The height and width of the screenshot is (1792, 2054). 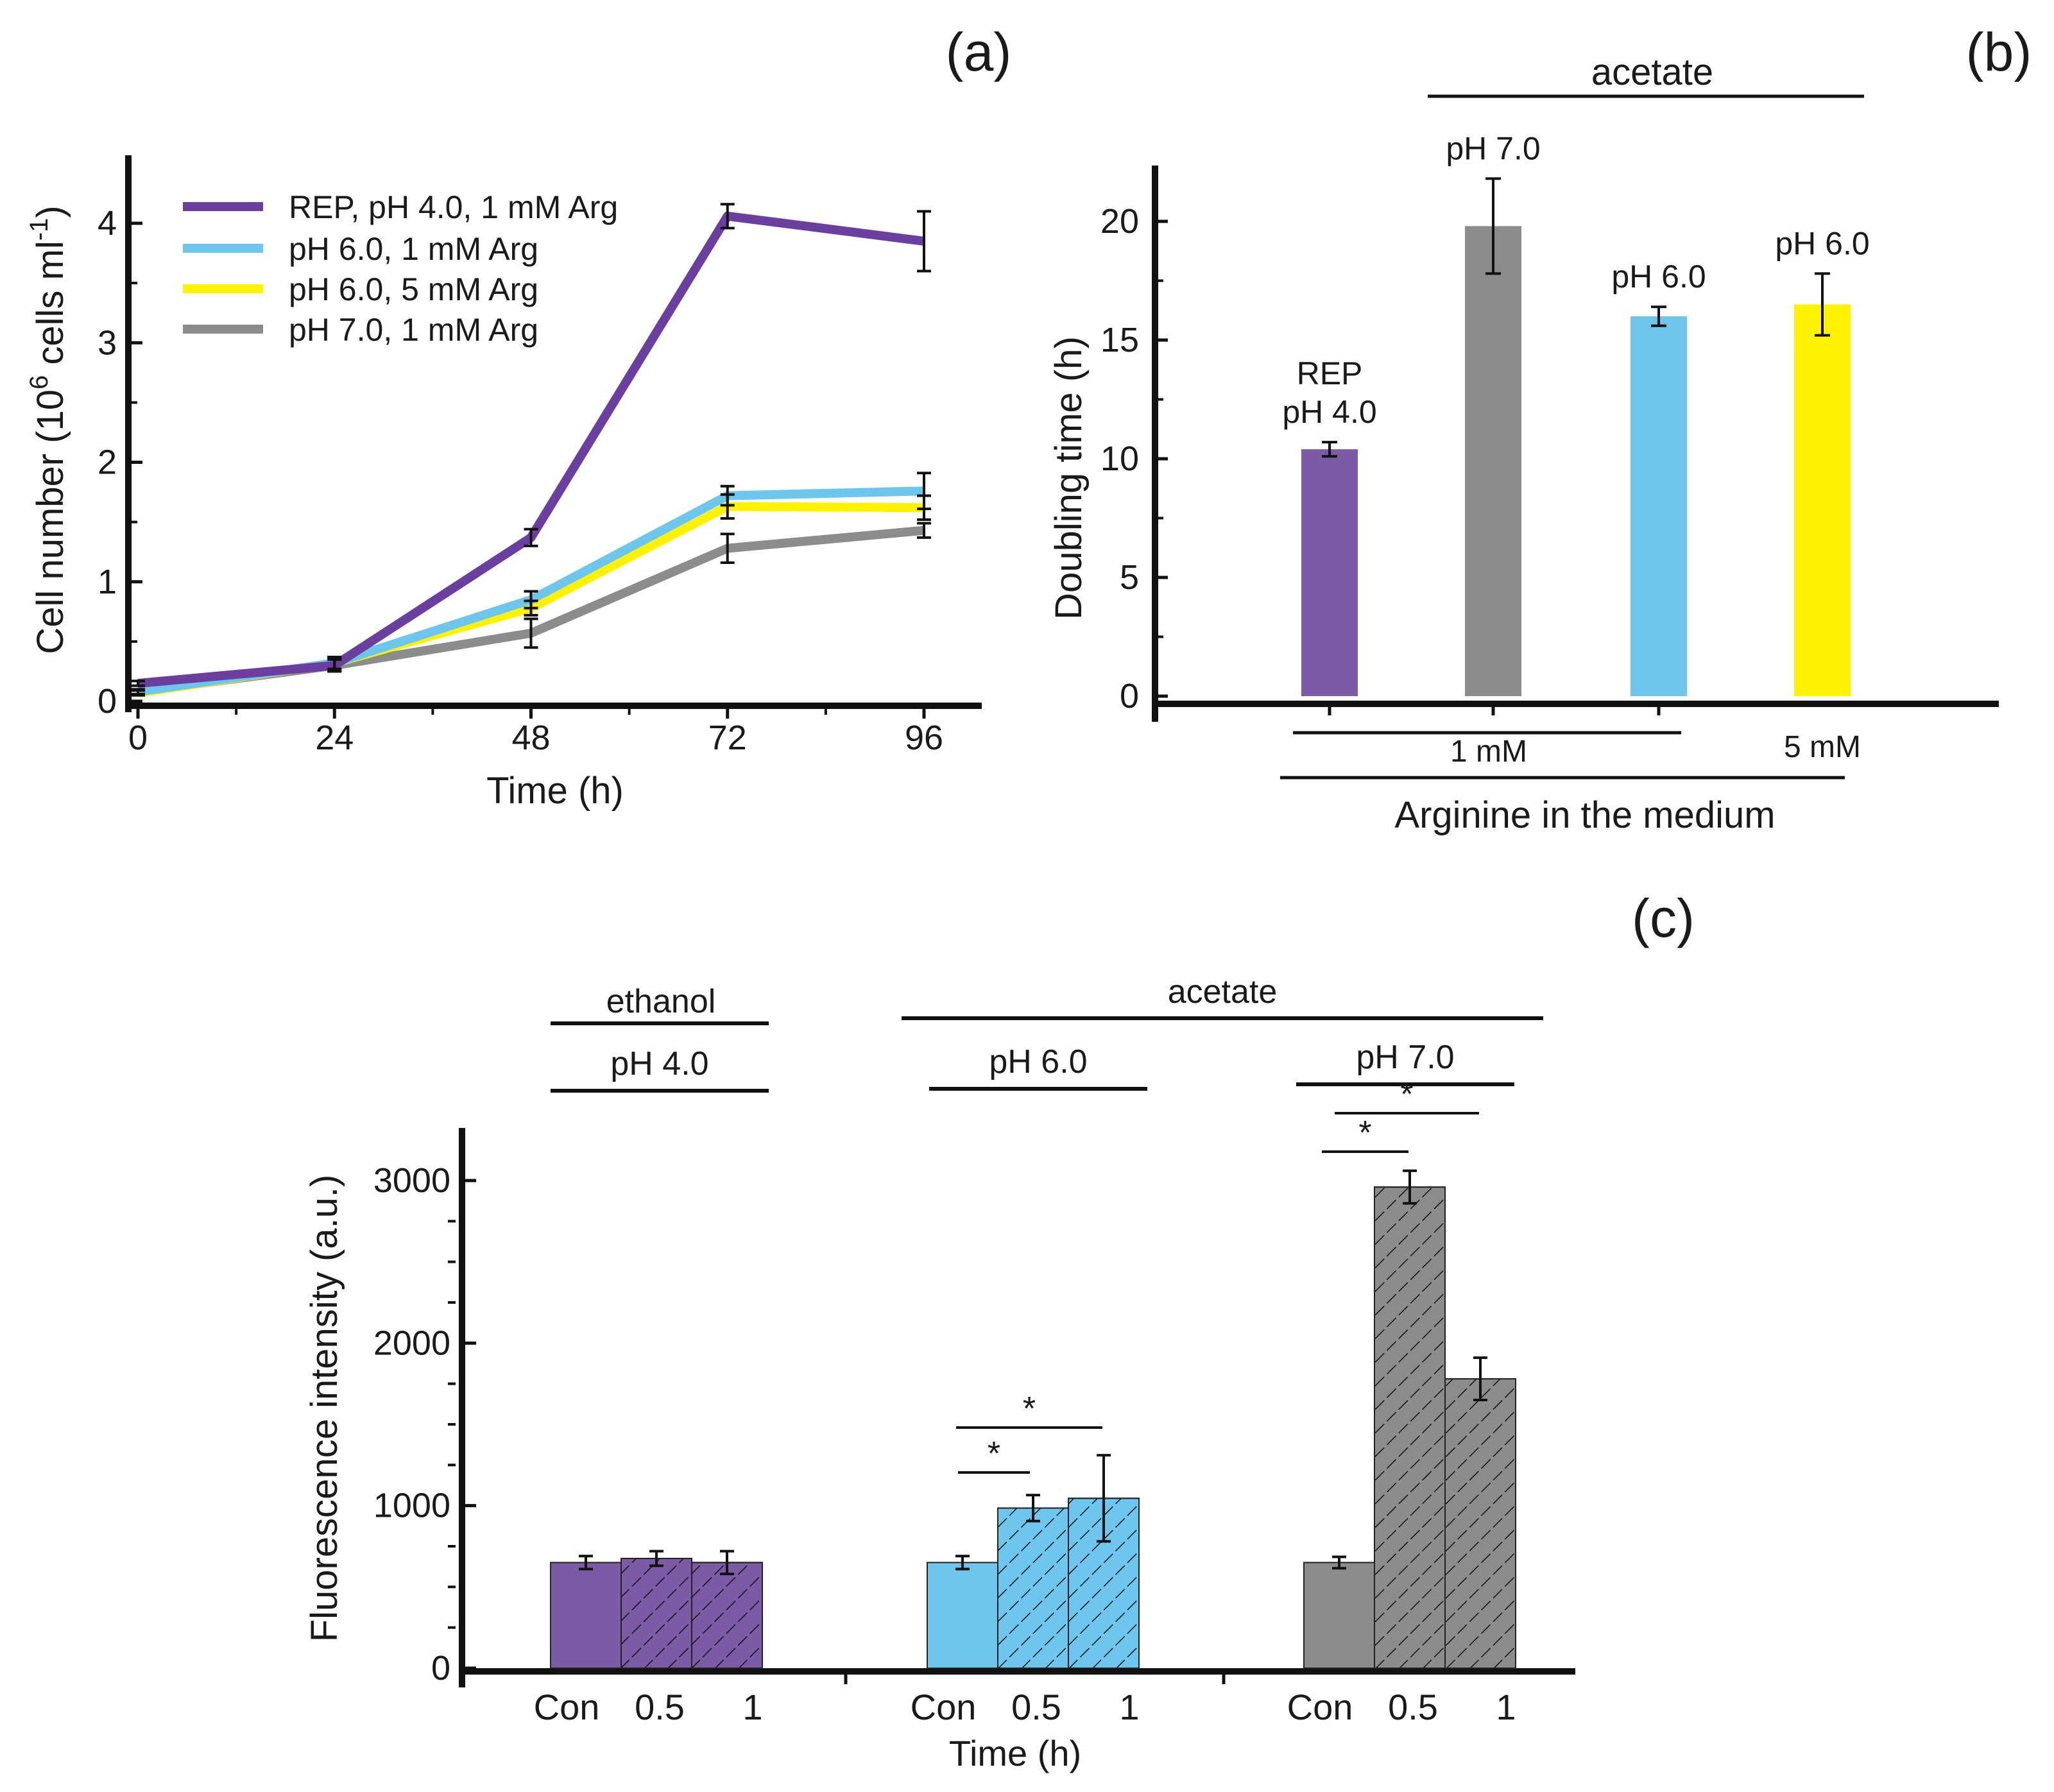 I want to click on panel-a-legend-label: pH 6.0, 1 mM Arg, so click(x=413, y=249).